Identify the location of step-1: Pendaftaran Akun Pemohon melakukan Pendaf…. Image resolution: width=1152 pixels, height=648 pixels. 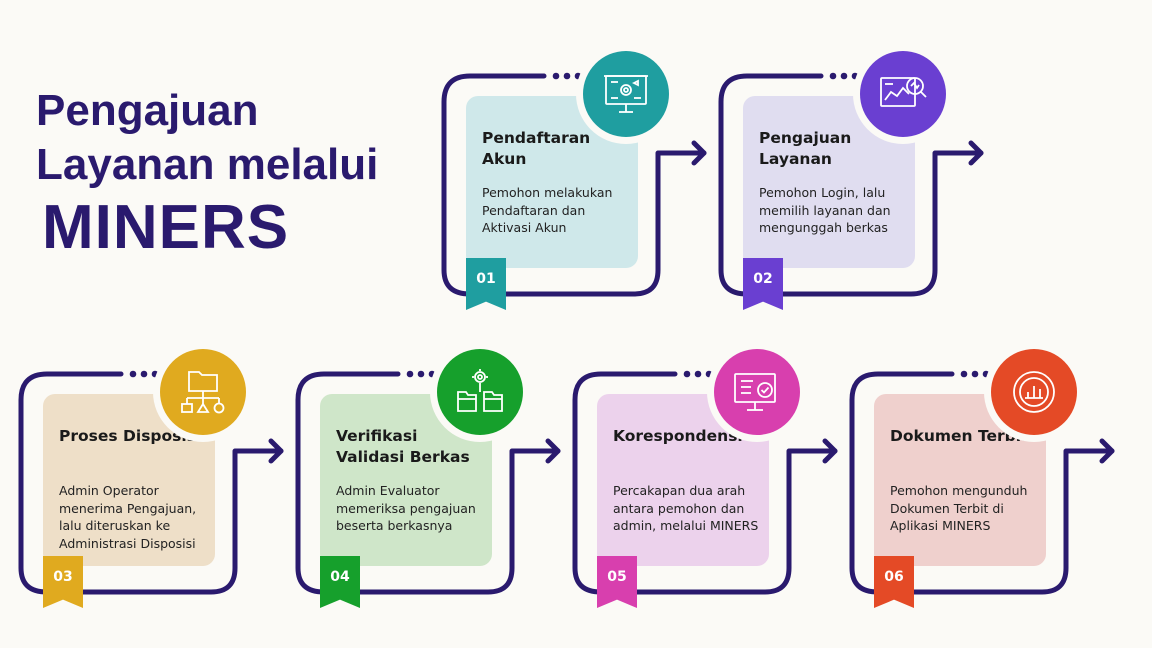
(577, 185).